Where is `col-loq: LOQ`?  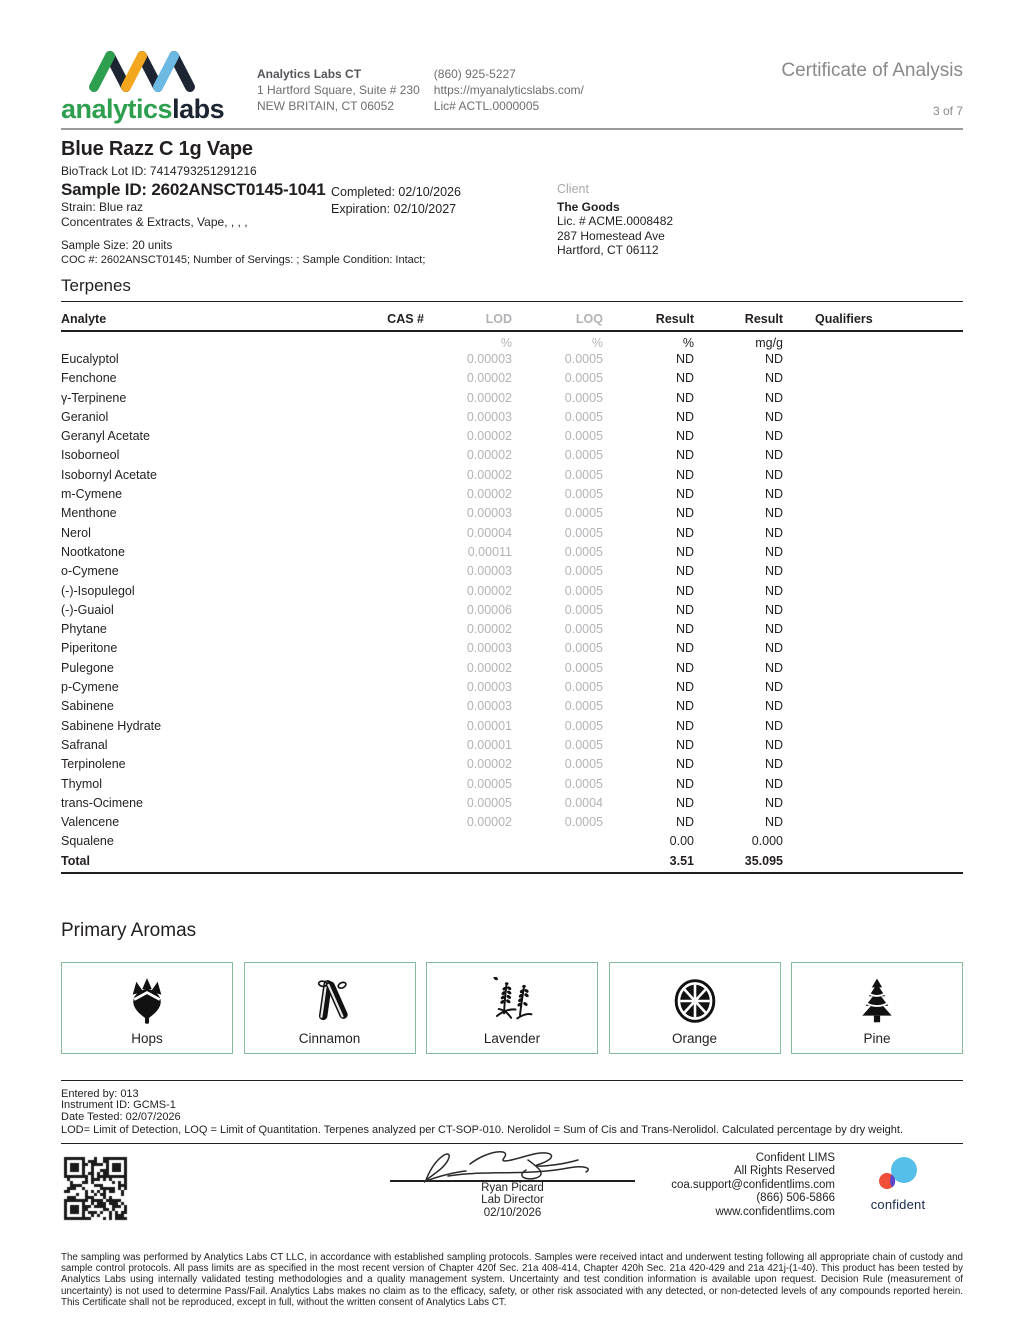 col-loq: LOQ is located at coordinates (589, 319).